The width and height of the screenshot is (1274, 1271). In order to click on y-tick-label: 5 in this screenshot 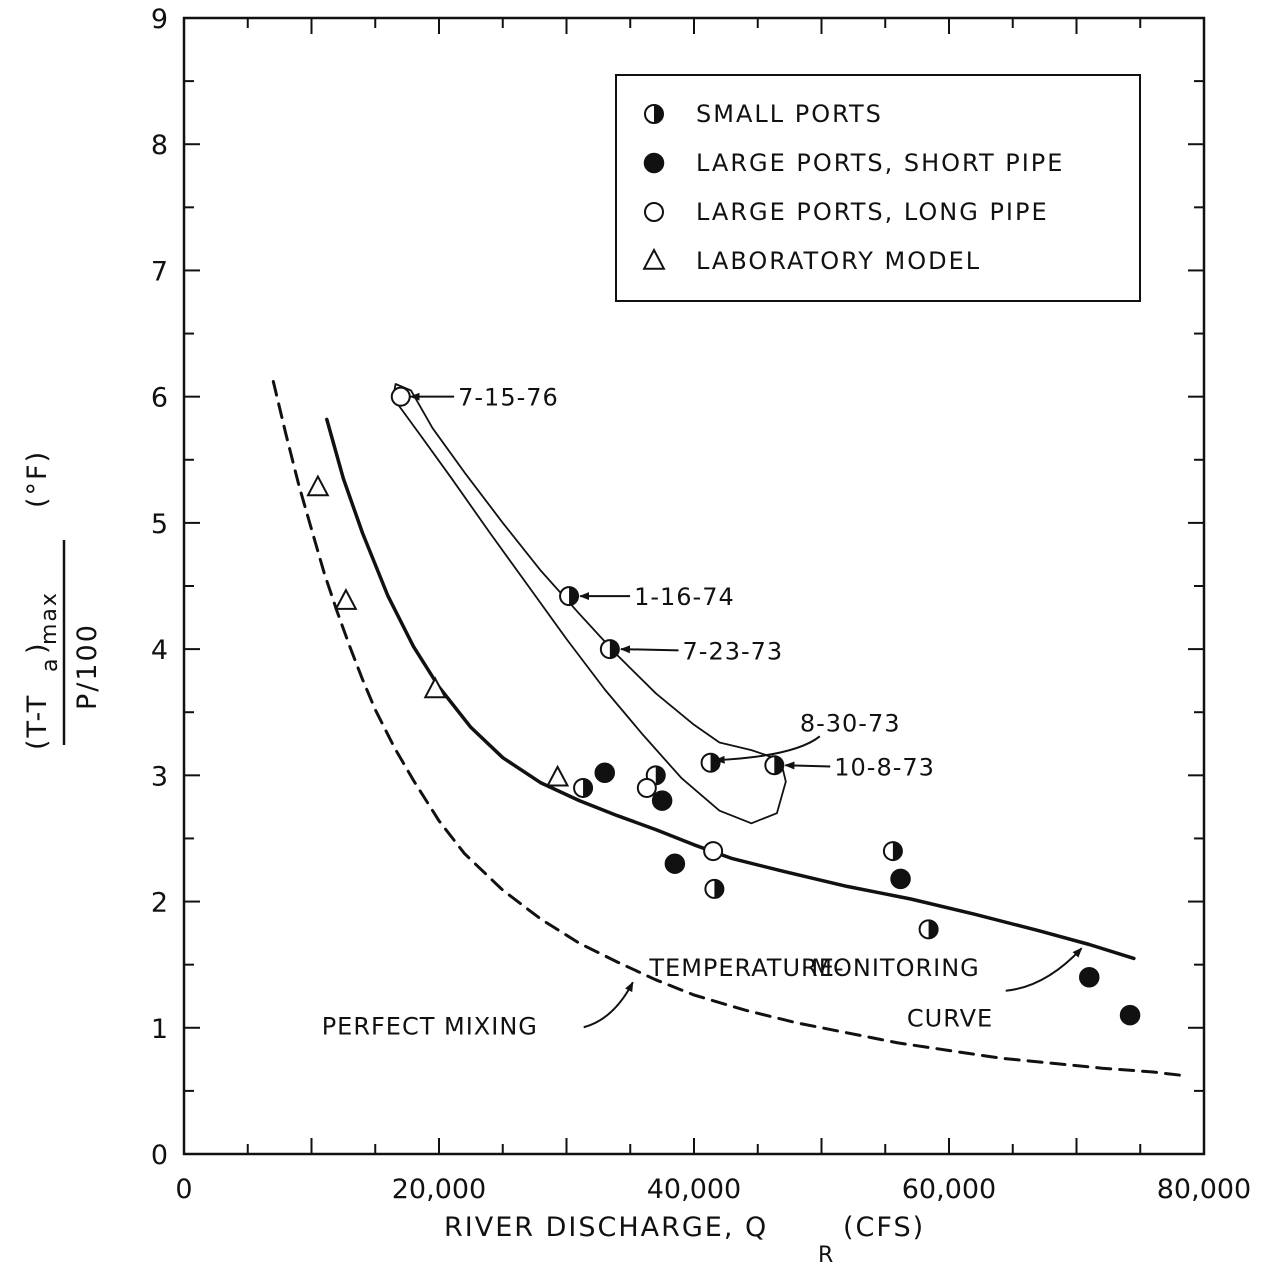, I will do `click(159, 524)`.